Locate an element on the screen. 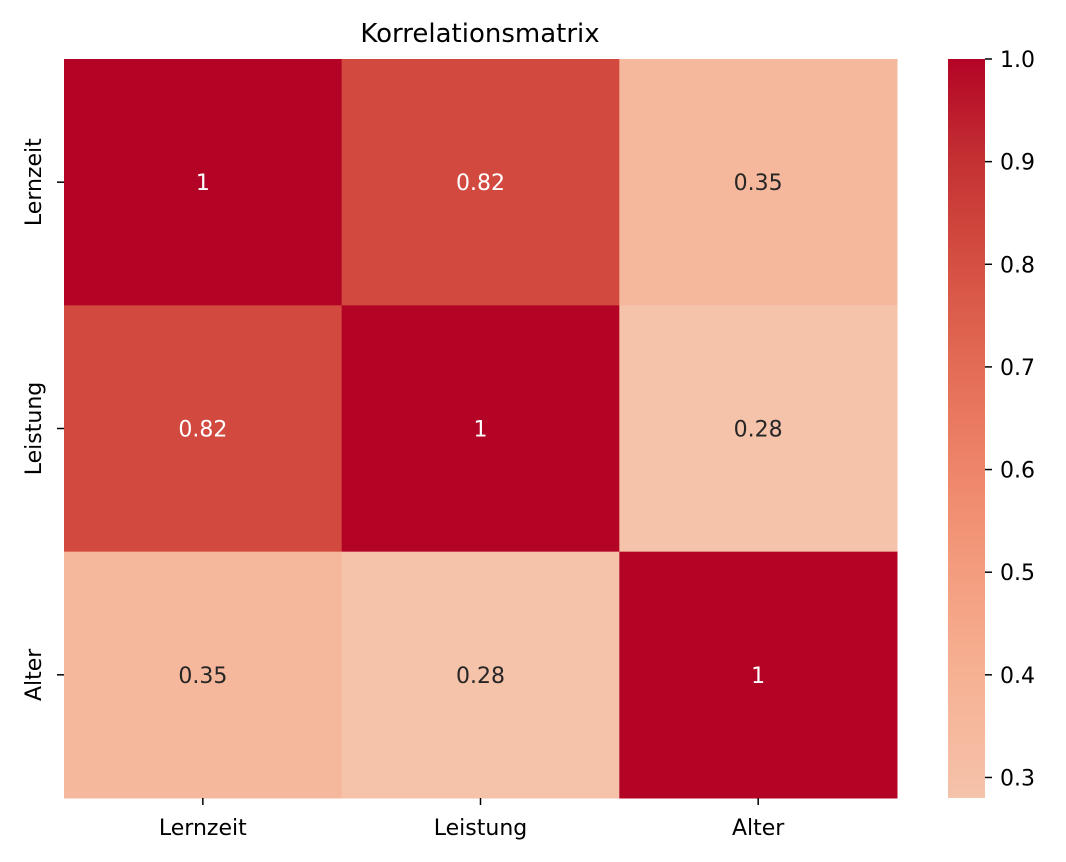  chart-title: Korrelationsmatrix is located at coordinates (479, 34).